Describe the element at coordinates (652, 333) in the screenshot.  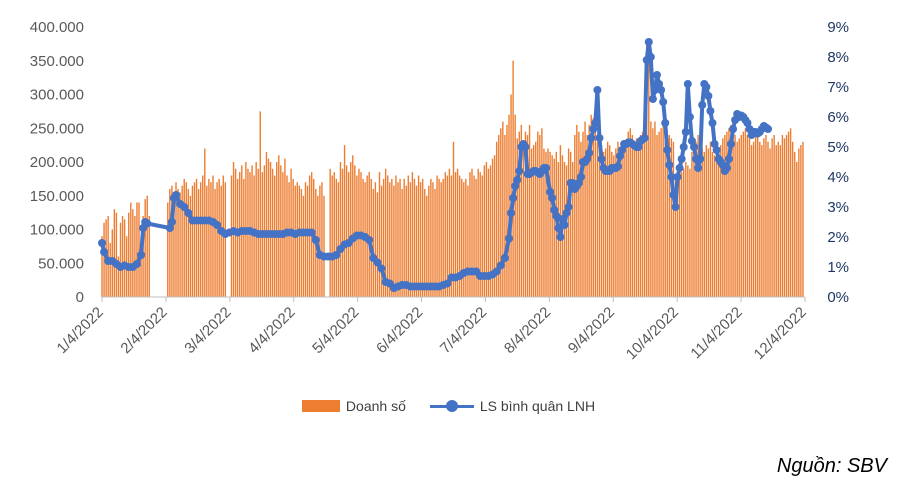
I see `x-tick-label: 10/4/2022` at that location.